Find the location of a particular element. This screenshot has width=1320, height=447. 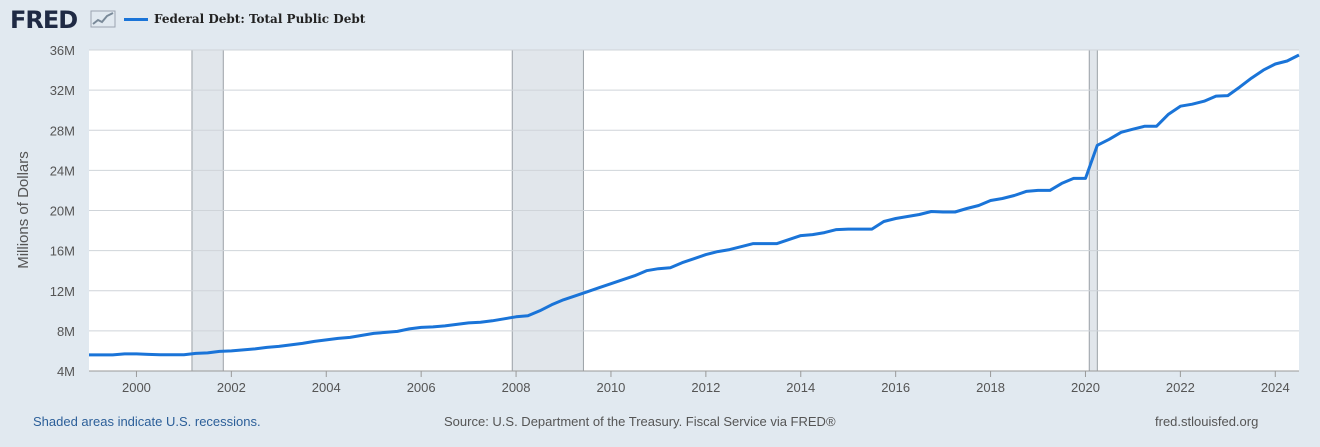

y-tick-label: 16M is located at coordinates (62, 251).